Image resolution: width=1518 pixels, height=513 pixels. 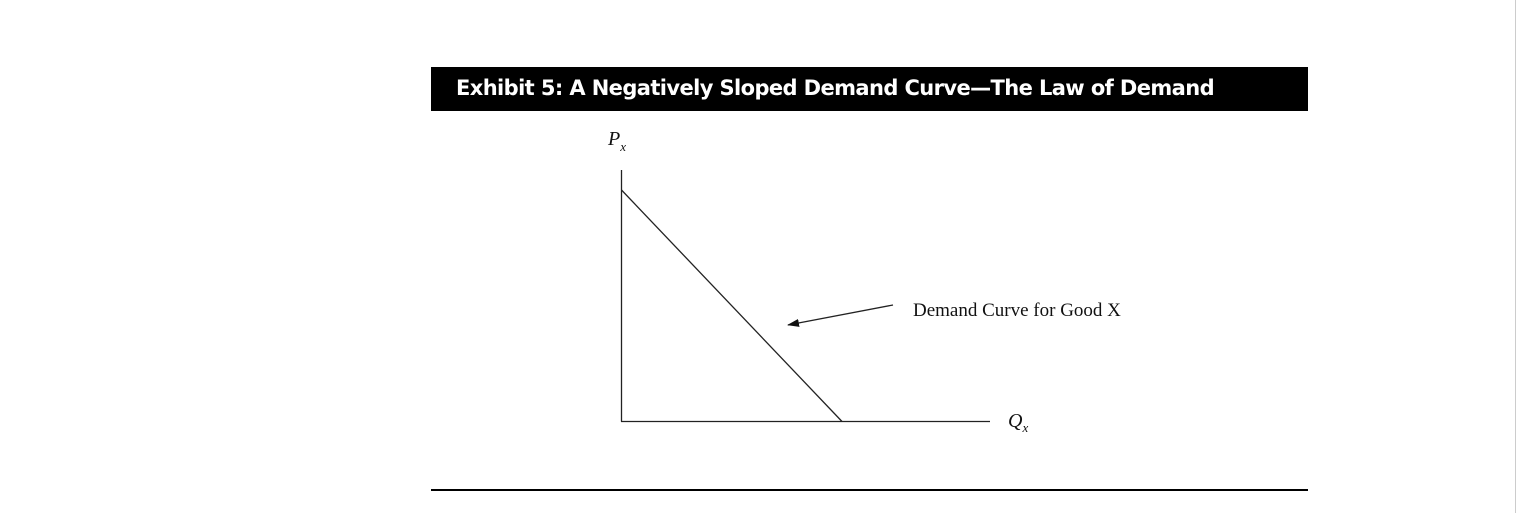 I want to click on demand-curve, so click(x=732, y=305).